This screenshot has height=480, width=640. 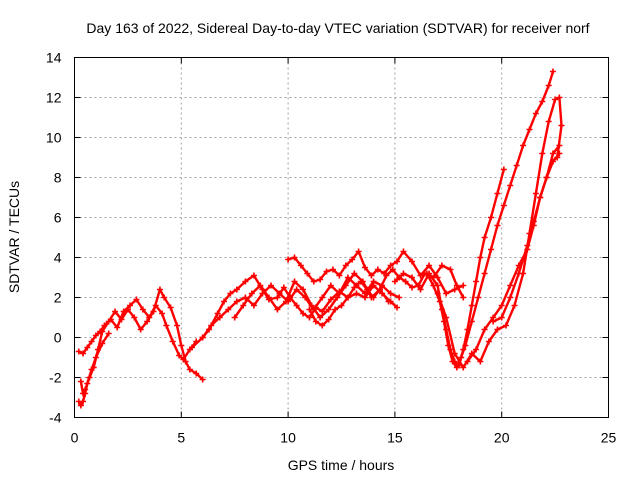 What do you see at coordinates (54, 98) in the screenshot?
I see `y-tick-label: 12` at bounding box center [54, 98].